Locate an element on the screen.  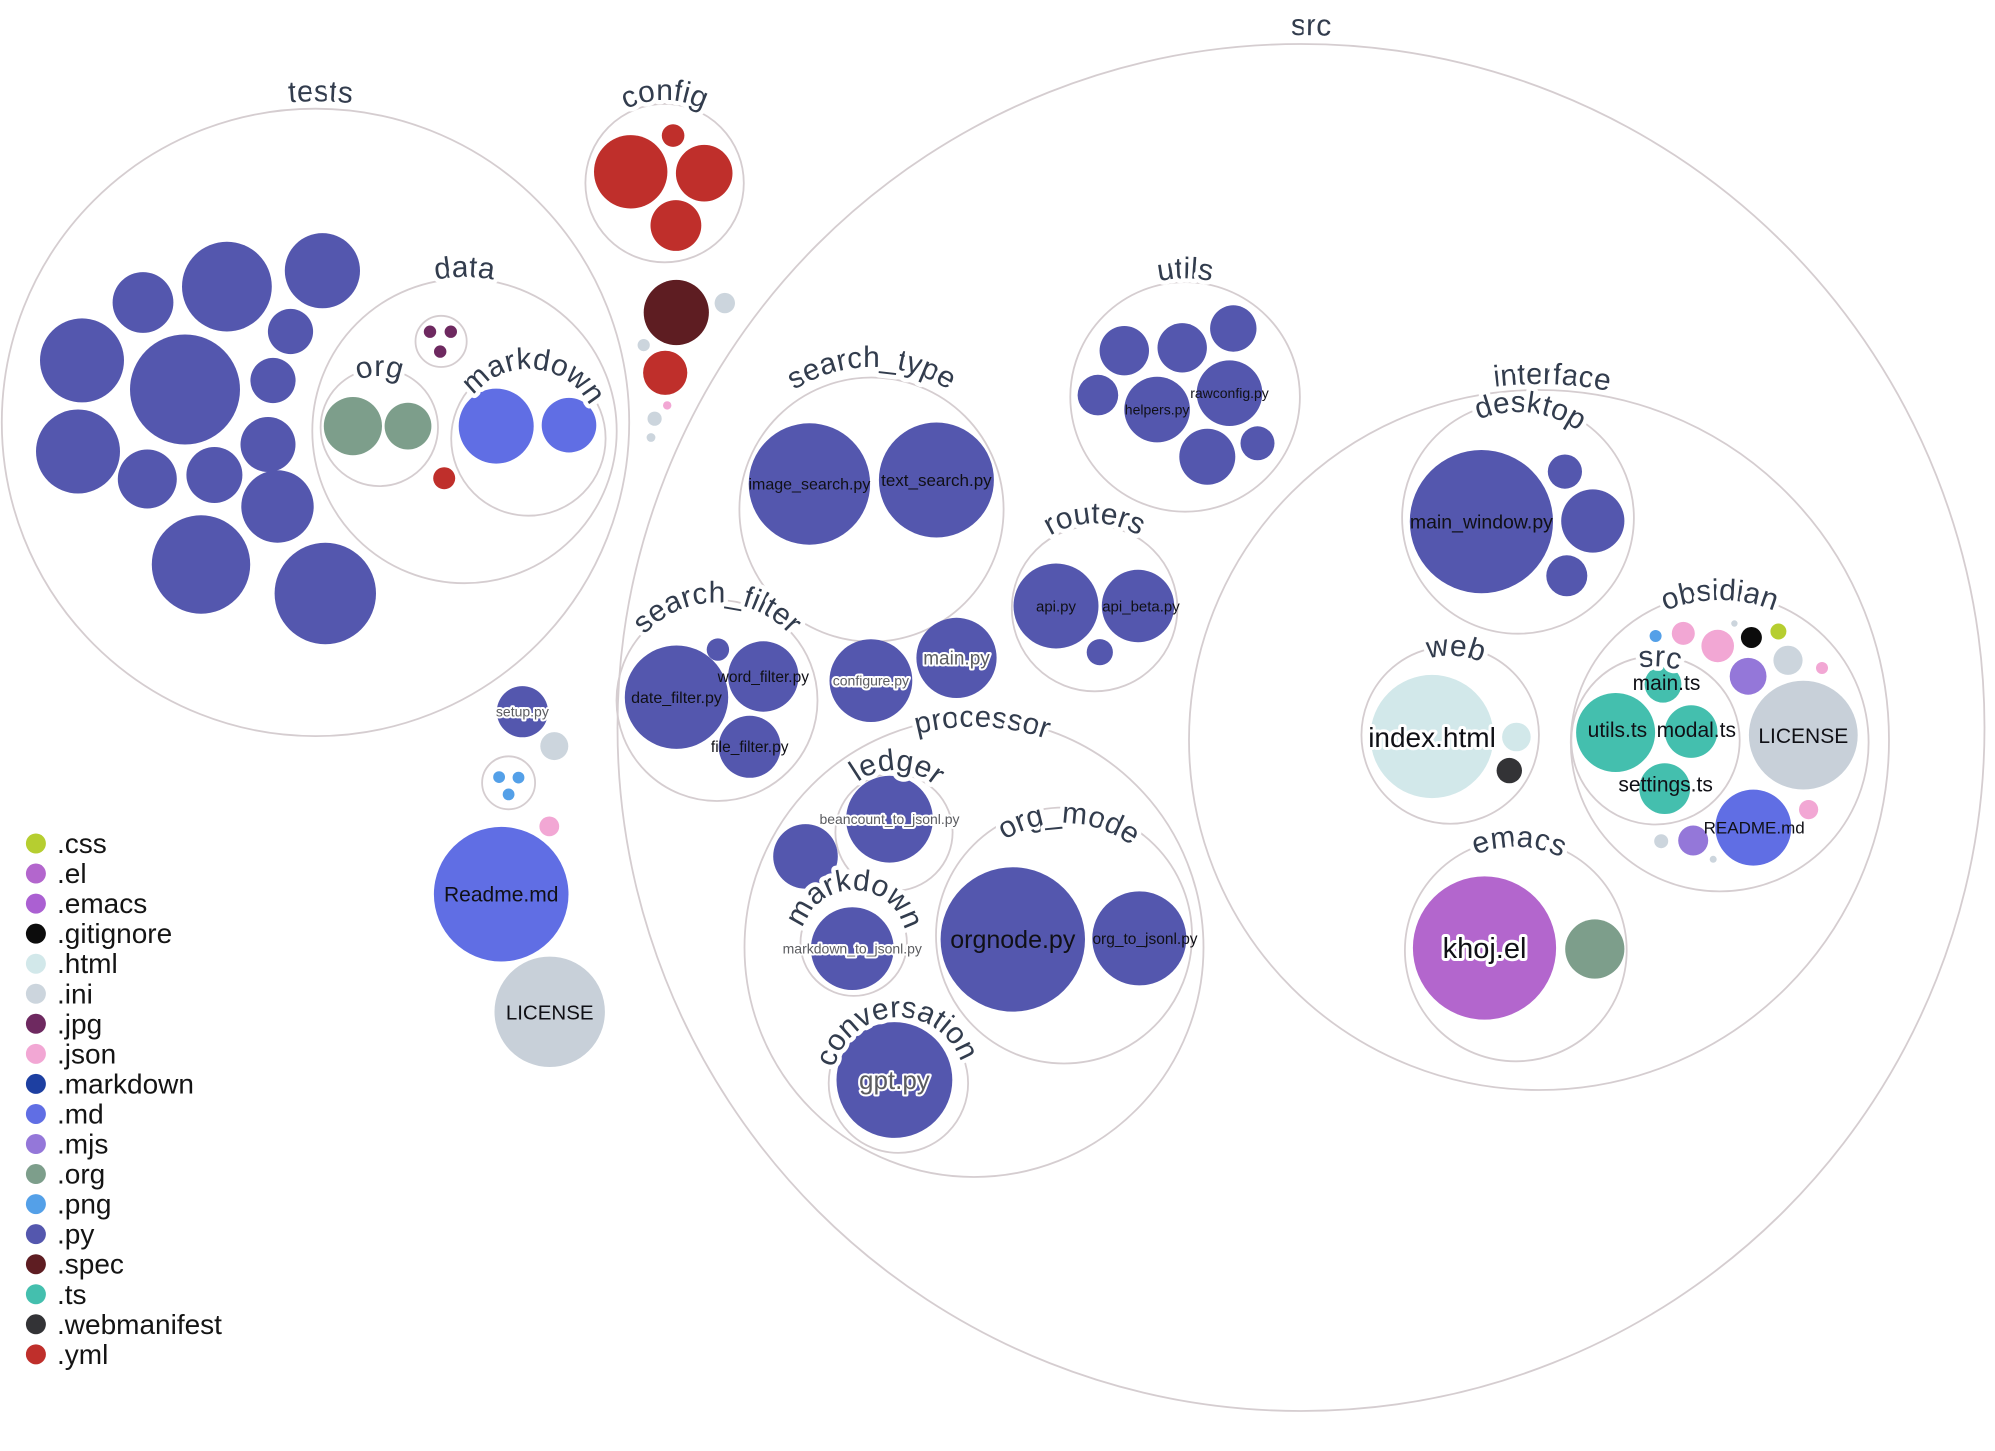
svg-text: .md is located at coordinates (80, 1113).